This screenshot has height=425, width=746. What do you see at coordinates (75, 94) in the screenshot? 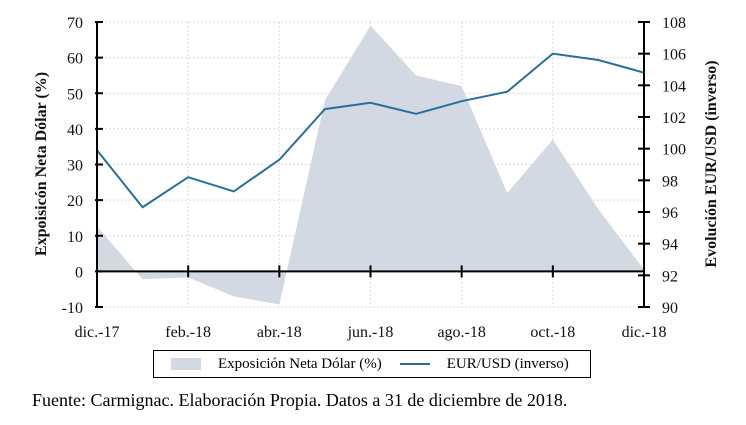
I see `y-left-tick-label: 50` at bounding box center [75, 94].